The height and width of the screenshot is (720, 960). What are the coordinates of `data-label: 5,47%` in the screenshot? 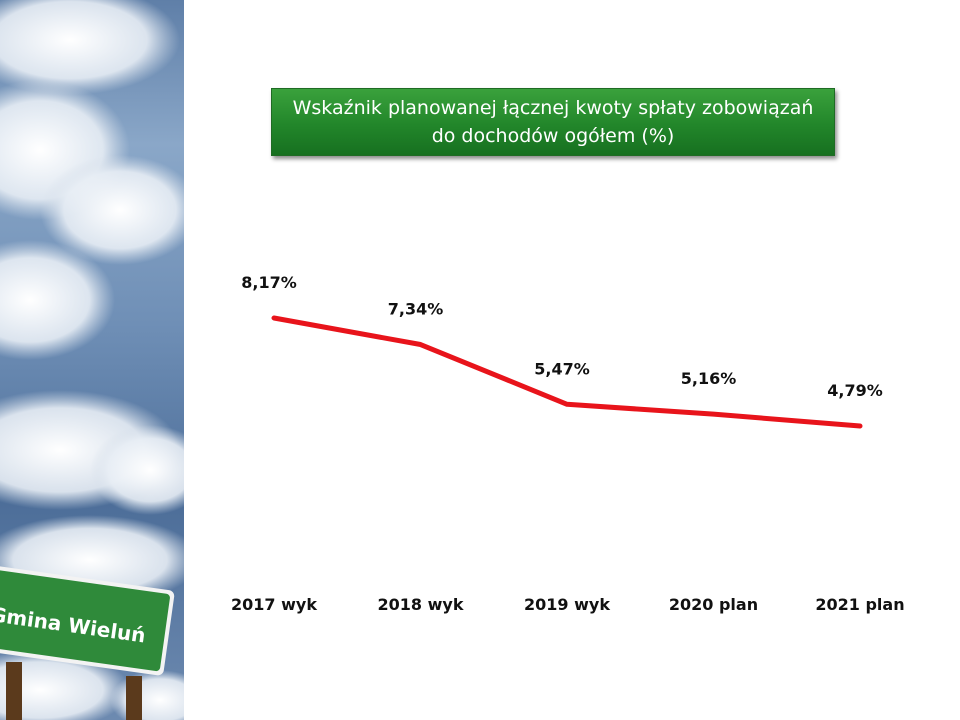 It's located at (562, 368).